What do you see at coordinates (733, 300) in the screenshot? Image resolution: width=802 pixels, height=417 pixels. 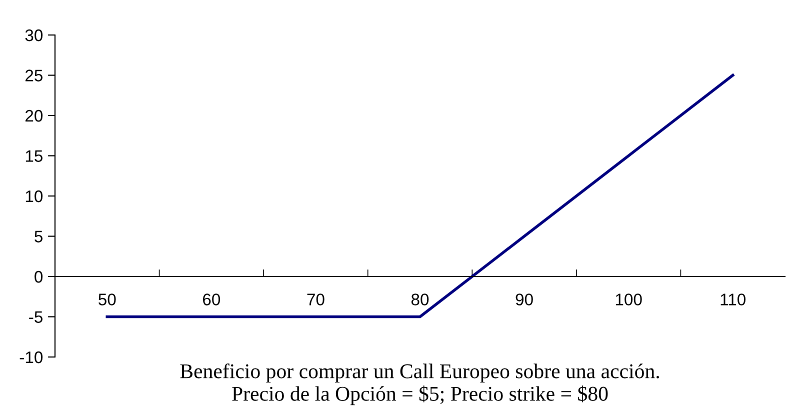 I see `x-tick-label: 110` at bounding box center [733, 300].